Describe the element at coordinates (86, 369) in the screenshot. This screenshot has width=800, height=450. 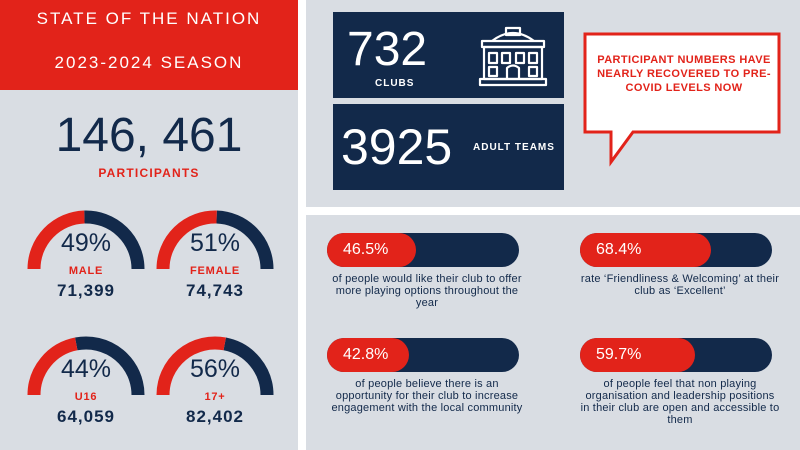
I see `gauge-percent: 44%` at that location.